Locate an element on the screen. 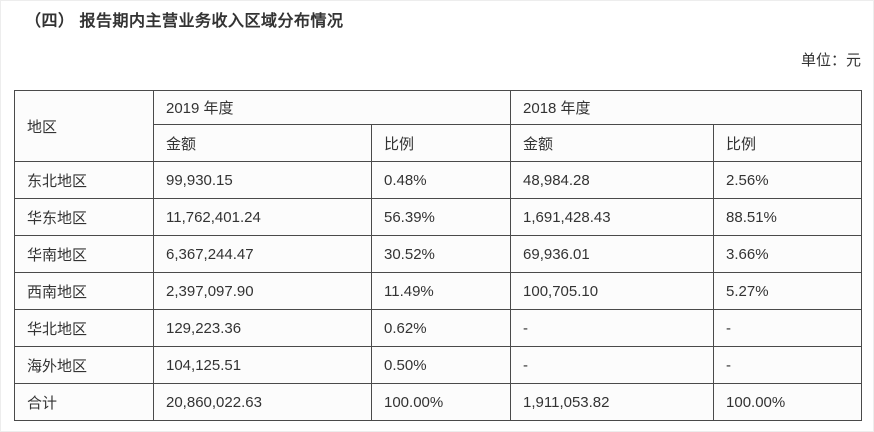 Image resolution: width=874 pixels, height=432 pixels. cell-amount-2019: 11,762,401.24 is located at coordinates (262, 217).